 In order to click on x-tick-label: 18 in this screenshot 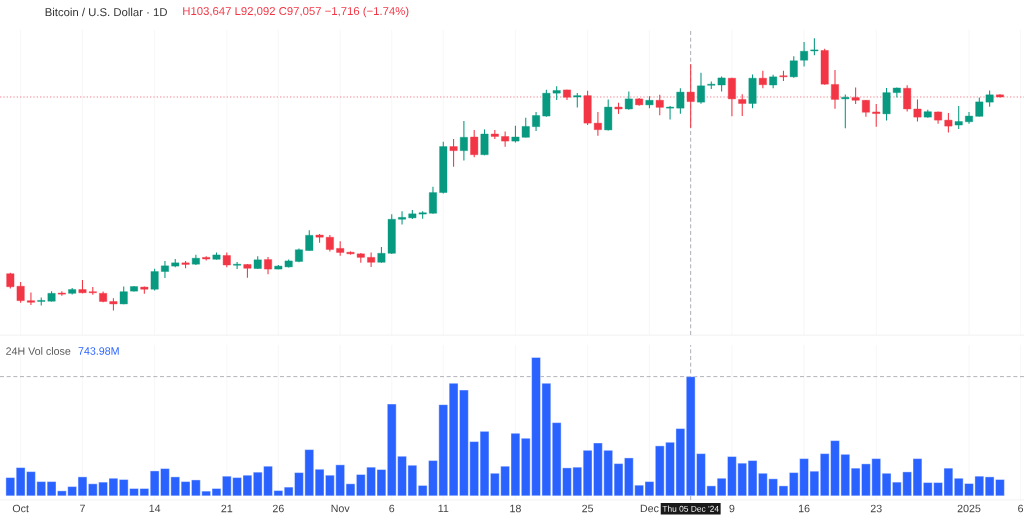, I will do `click(515, 508)`.